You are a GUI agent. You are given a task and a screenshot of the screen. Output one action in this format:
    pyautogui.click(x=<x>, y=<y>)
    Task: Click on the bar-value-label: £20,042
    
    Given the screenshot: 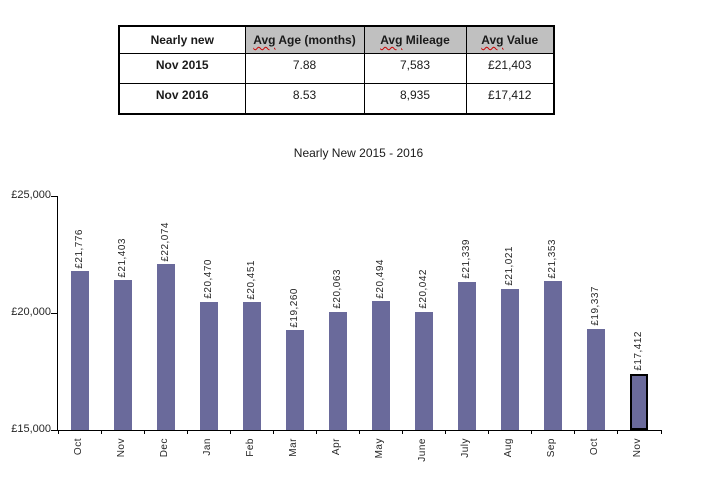 What is the action you would take?
    pyautogui.click(x=424, y=289)
    